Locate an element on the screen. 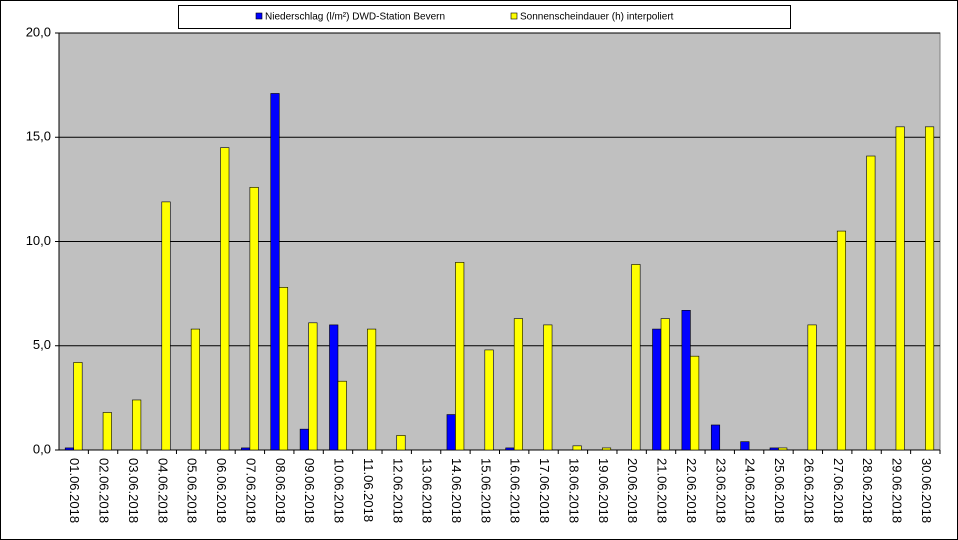 The image size is (958, 540). x-tick-label: 22.06.2018 is located at coordinates (691, 490).